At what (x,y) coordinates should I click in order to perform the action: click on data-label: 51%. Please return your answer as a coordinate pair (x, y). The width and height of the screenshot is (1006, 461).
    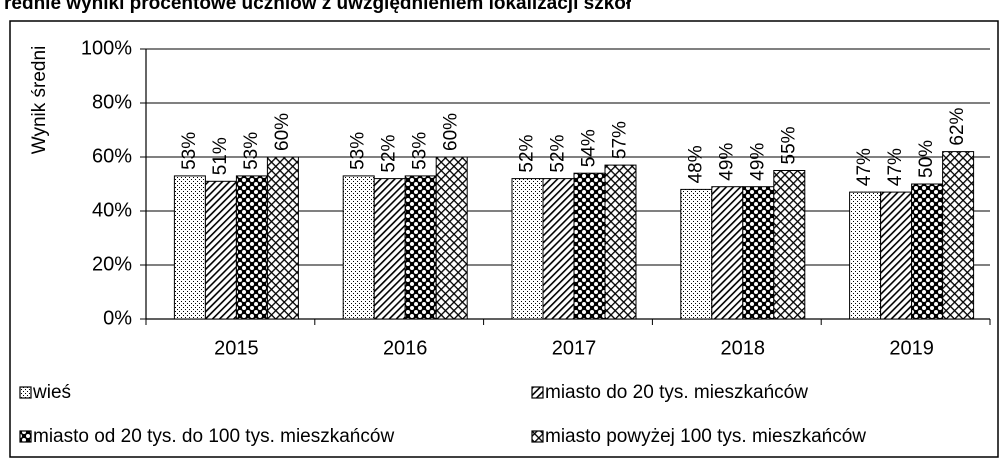
    Looking at the image, I should click on (220, 156).